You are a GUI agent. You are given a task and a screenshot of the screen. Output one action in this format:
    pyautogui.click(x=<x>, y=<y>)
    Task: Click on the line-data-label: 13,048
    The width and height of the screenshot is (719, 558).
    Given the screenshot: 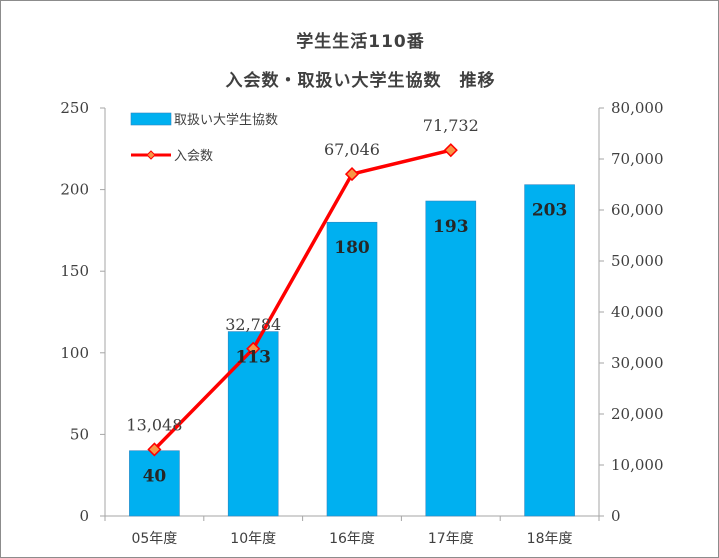 What is the action you would take?
    pyautogui.click(x=154, y=424)
    